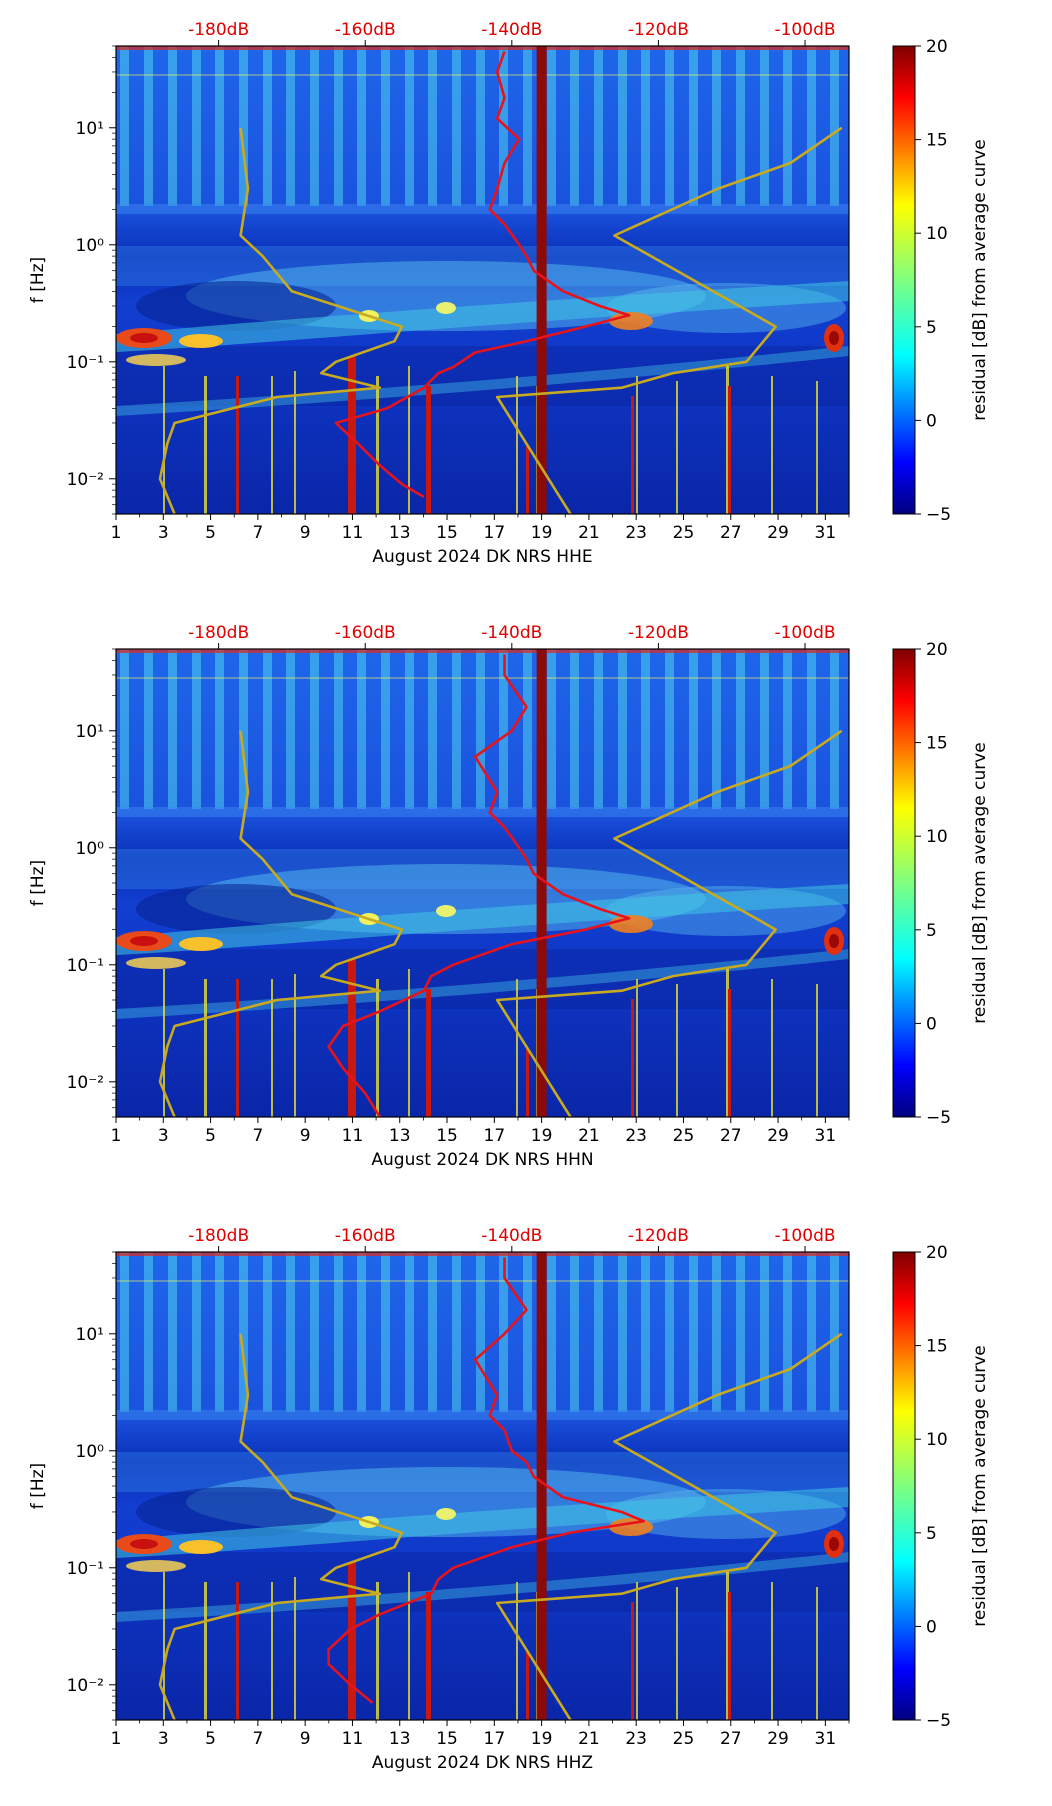  Describe the element at coordinates (495, 1136) in the screenshot. I see `x-tick-label: 17` at that location.